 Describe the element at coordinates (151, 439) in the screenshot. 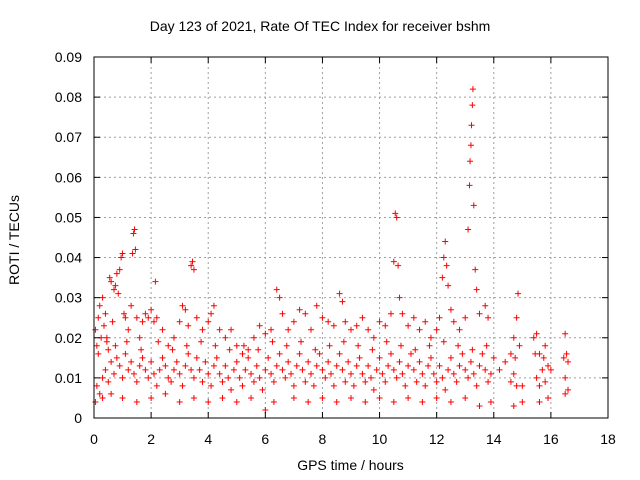

I see `x-tick-label: 2` at that location.